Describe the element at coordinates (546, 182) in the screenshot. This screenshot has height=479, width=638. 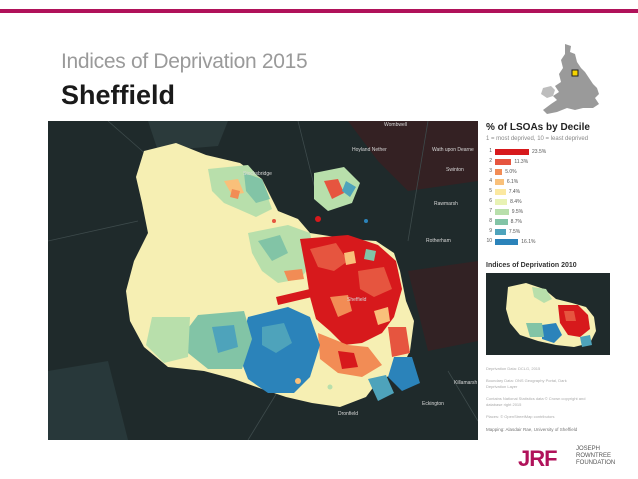
I see `legend-row-decile-4: 4 6.1%` at that location.